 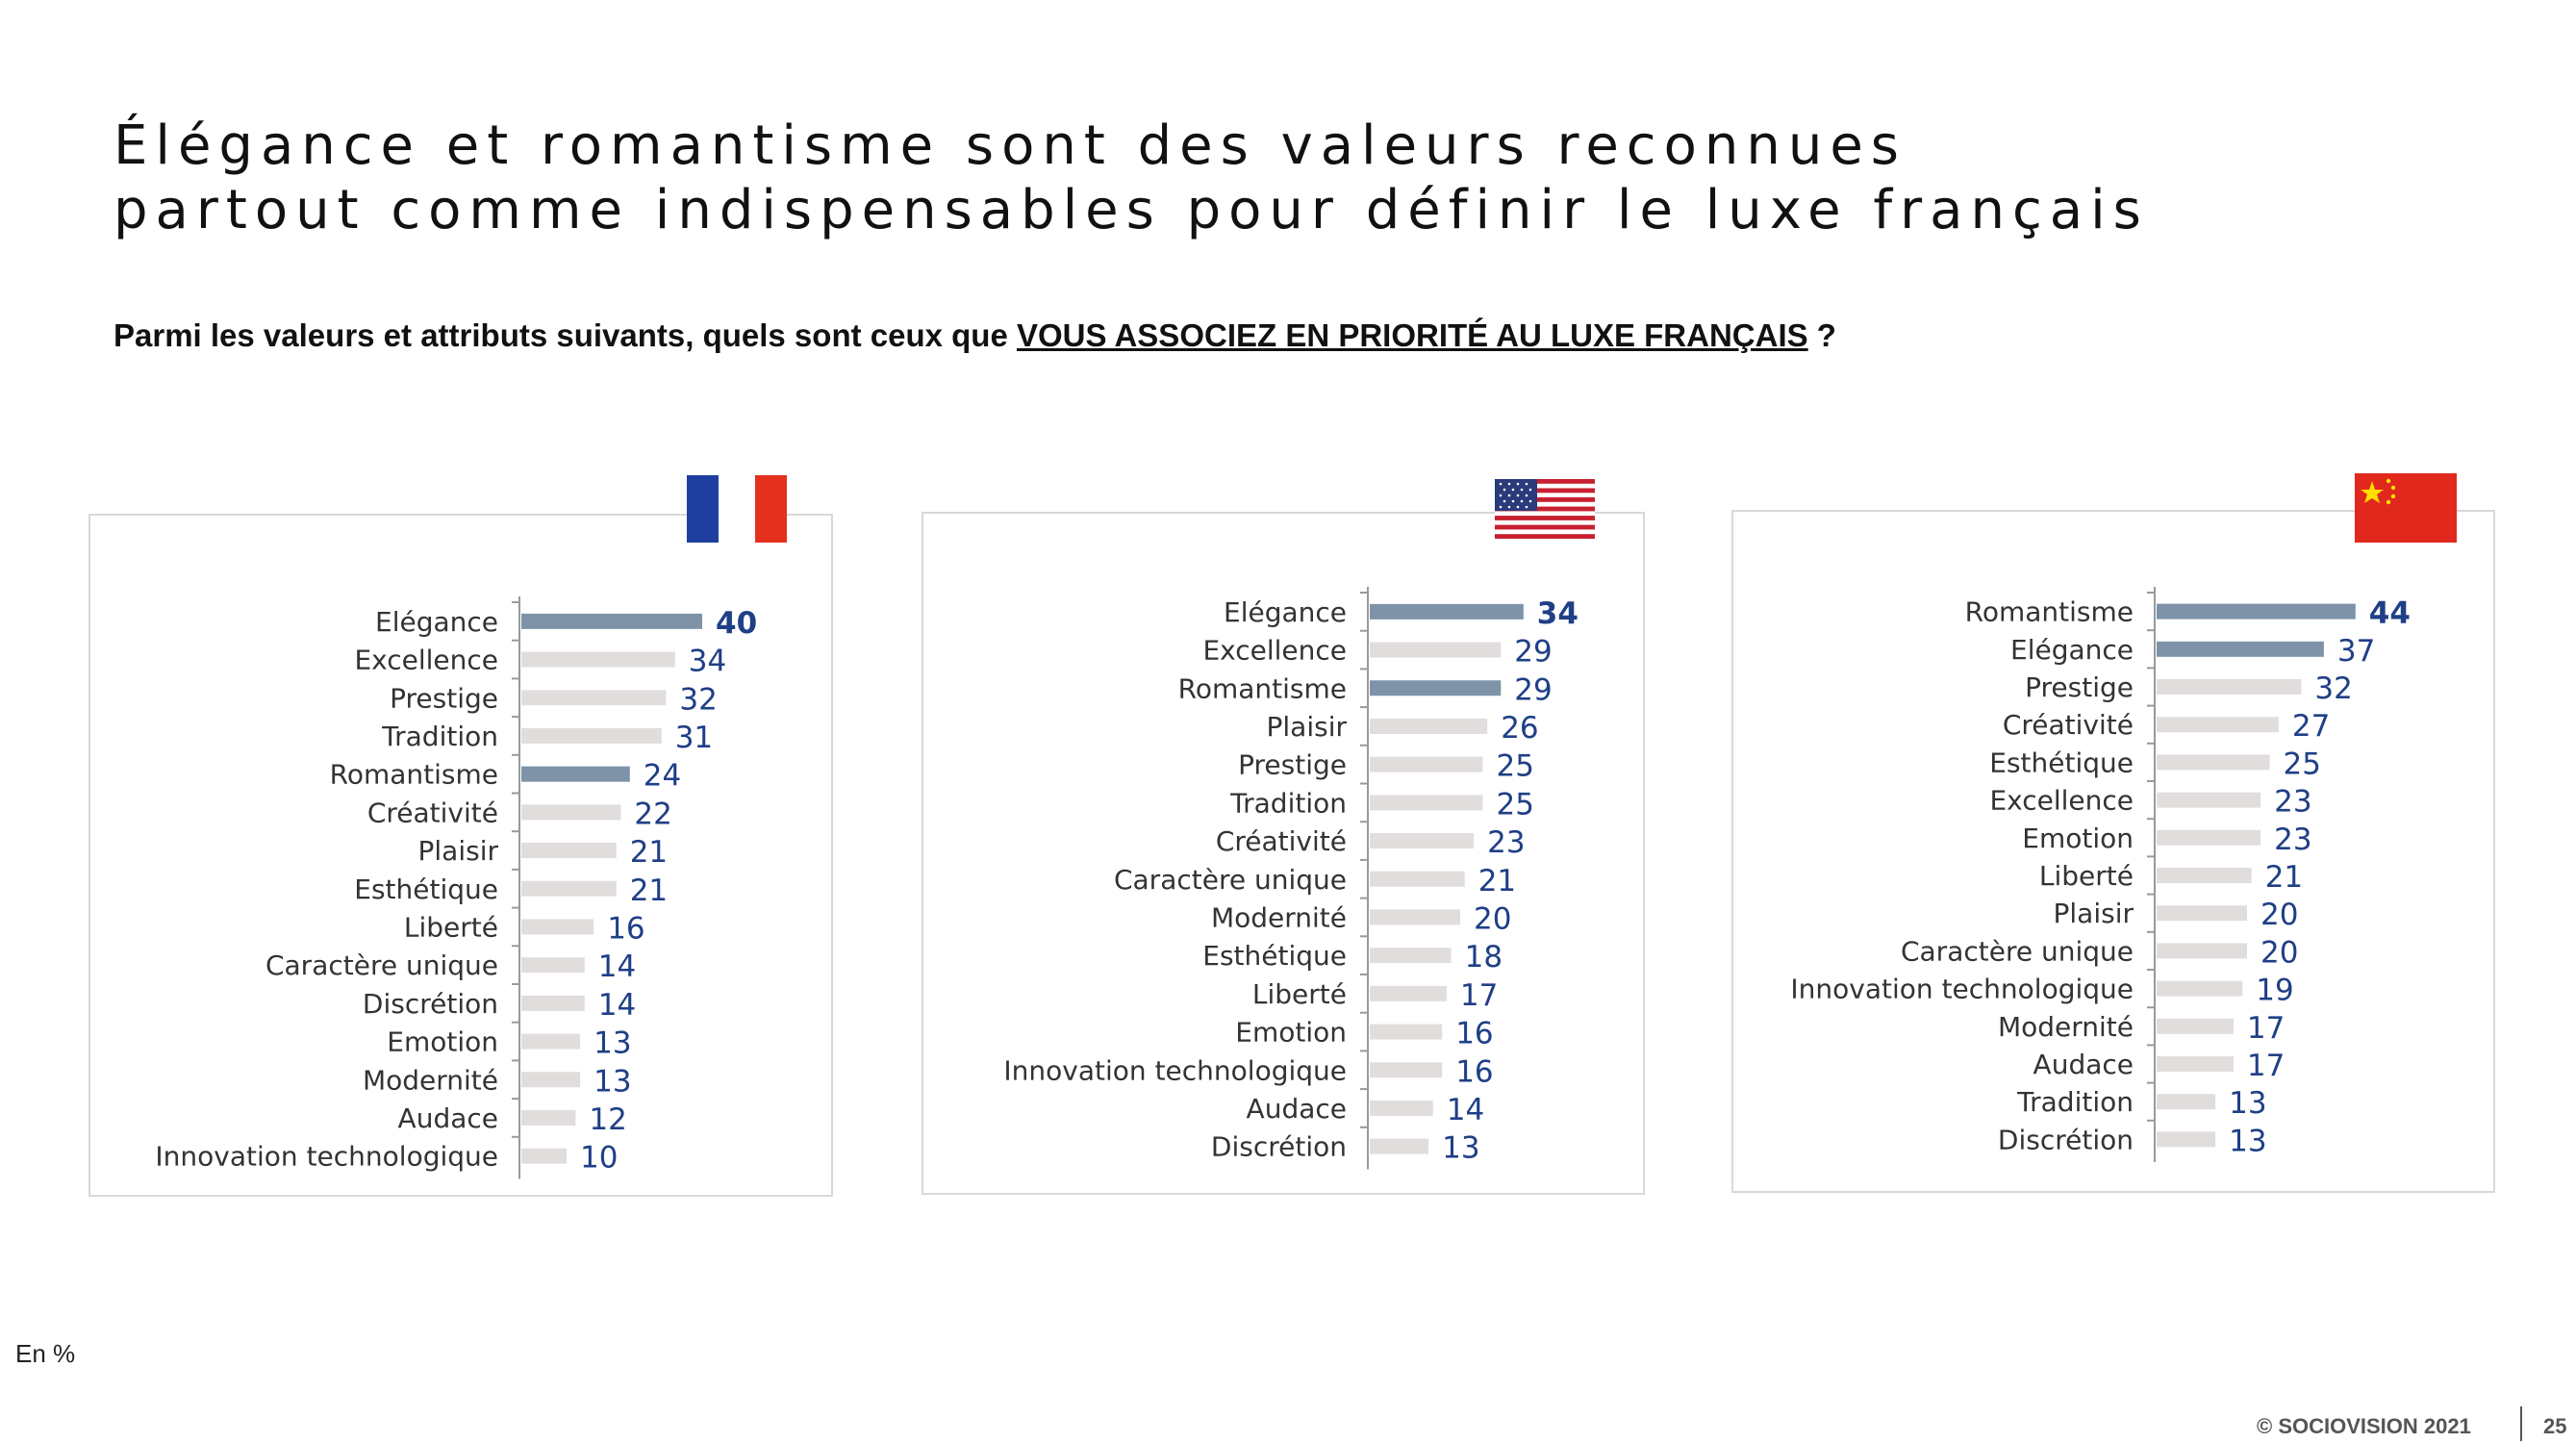 I want to click on footer-divider, so click(x=2521, y=1423).